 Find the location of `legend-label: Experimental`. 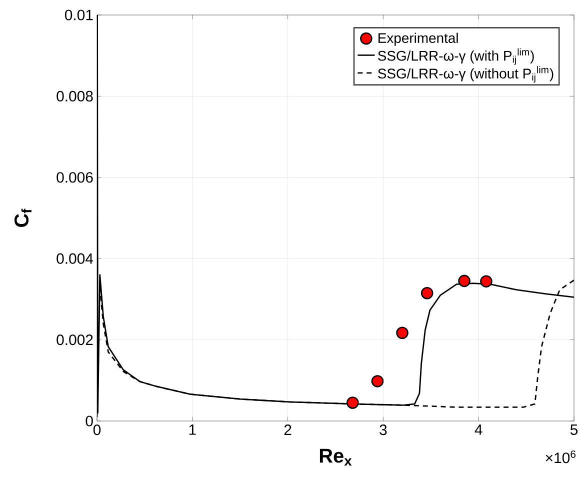

legend-label: Experimental is located at coordinates (418, 39).